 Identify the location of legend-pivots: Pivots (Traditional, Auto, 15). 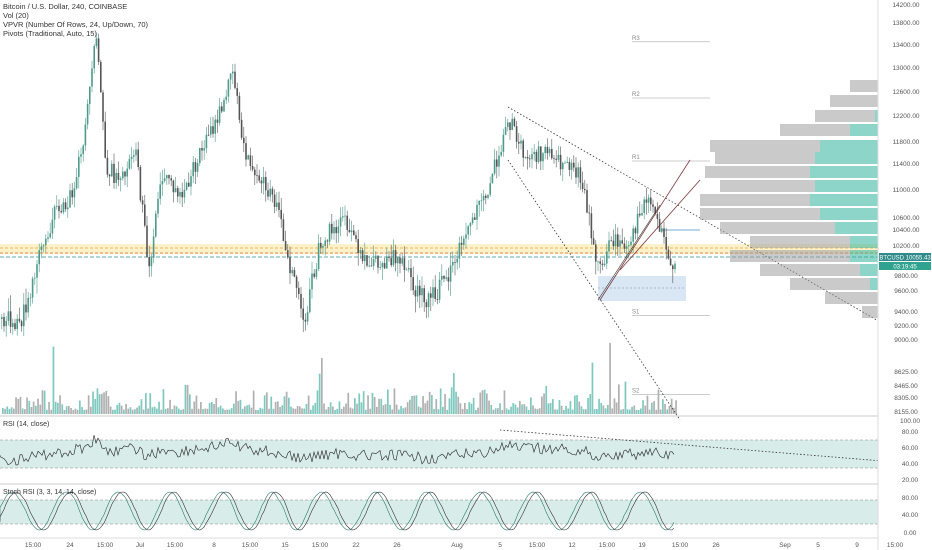
(50, 33).